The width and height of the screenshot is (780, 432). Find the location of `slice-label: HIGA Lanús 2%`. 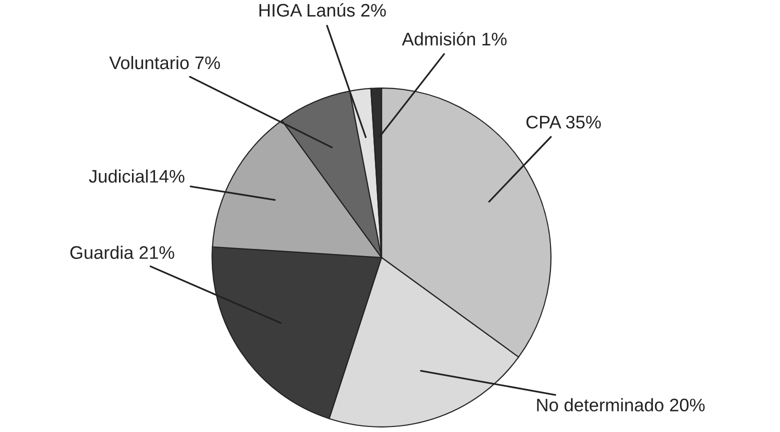

slice-label: HIGA Lanús 2% is located at coordinates (322, 10).